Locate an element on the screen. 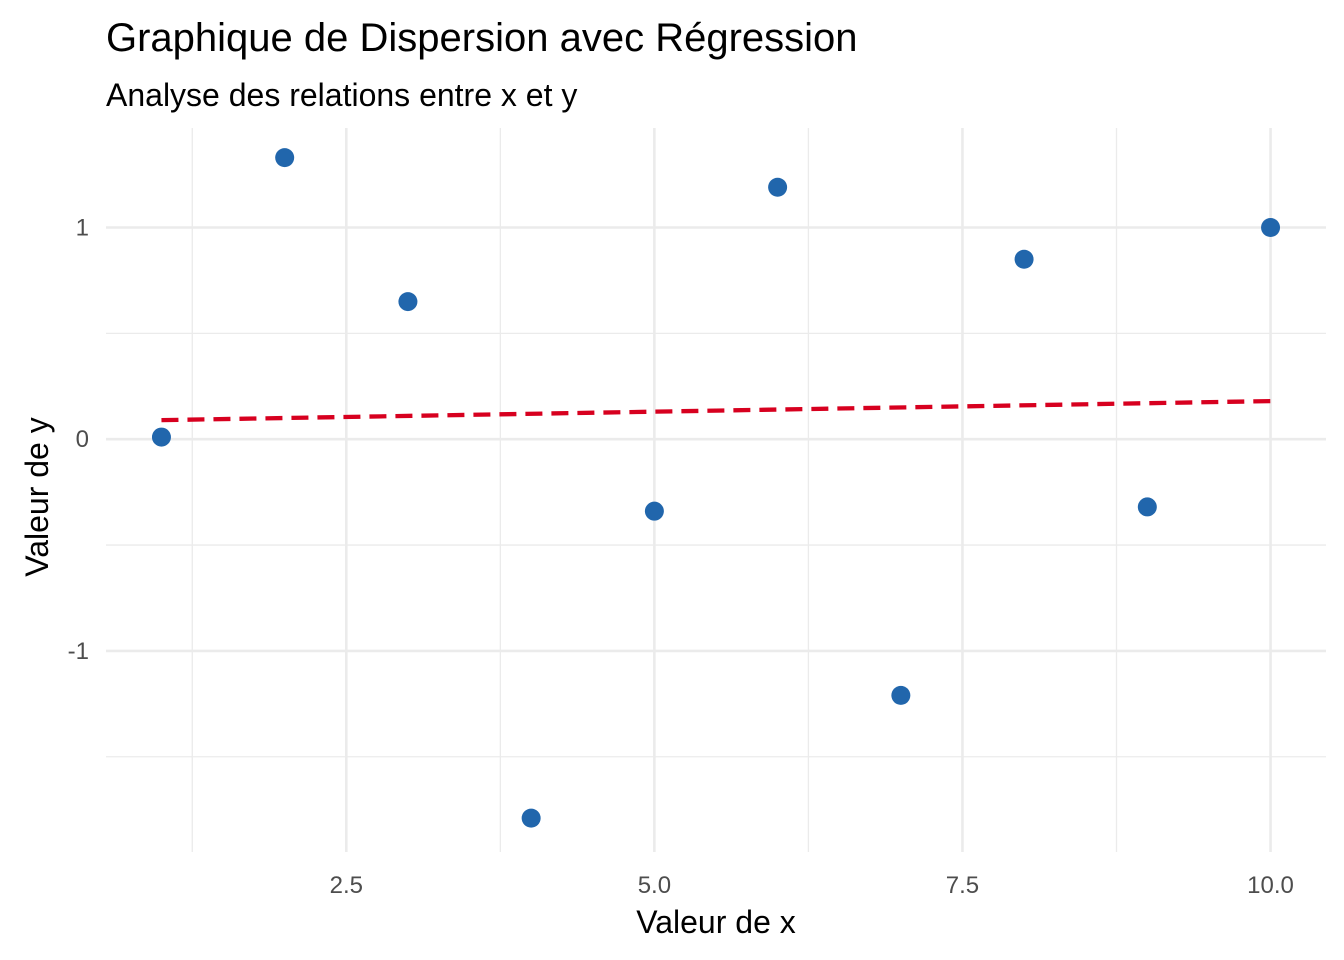  x-tick-label: 5.0 is located at coordinates (654, 885).